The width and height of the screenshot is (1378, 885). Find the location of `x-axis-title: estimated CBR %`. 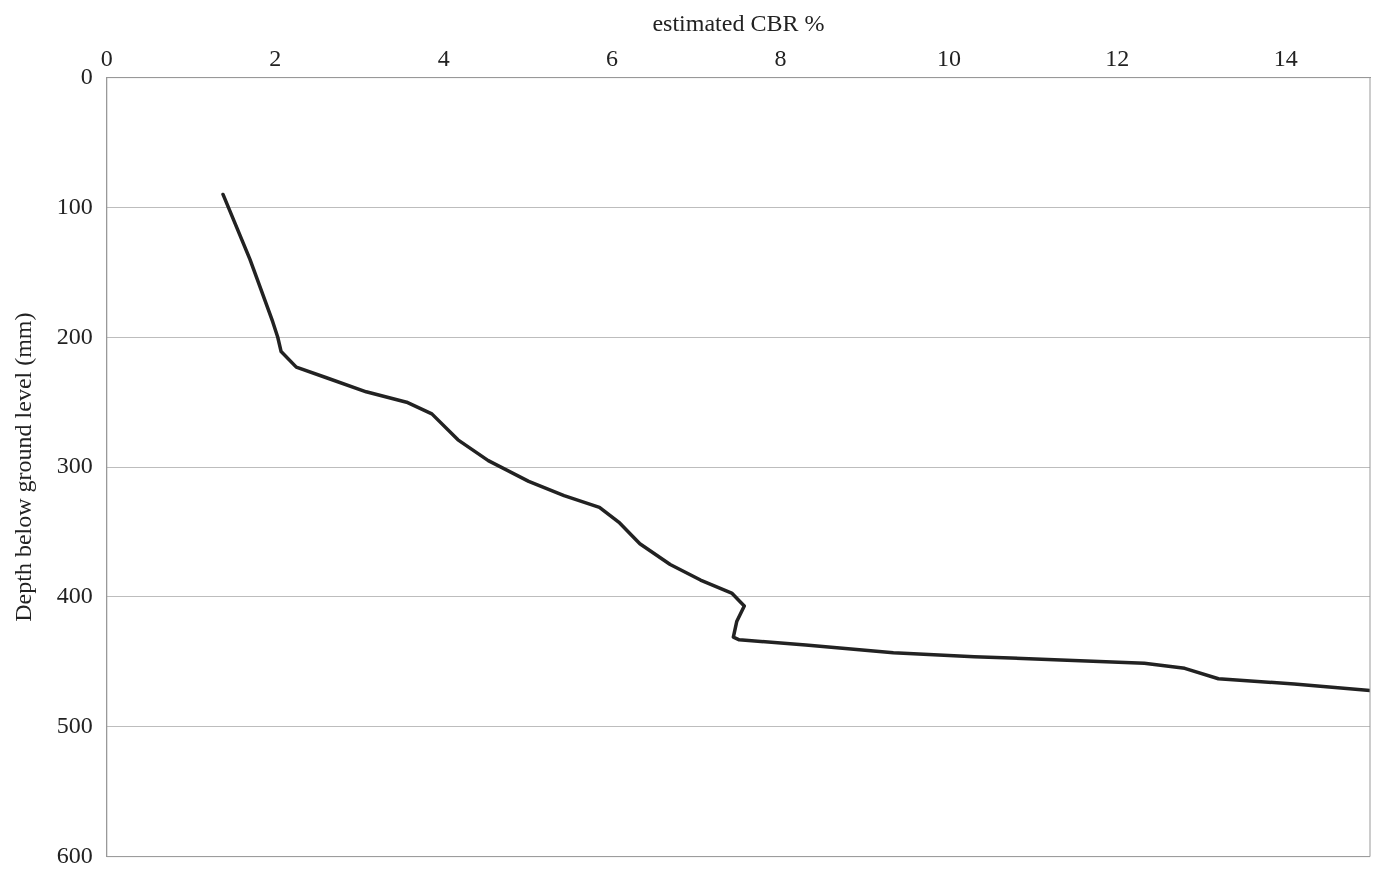

x-axis-title: estimated CBR % is located at coordinates (738, 22).